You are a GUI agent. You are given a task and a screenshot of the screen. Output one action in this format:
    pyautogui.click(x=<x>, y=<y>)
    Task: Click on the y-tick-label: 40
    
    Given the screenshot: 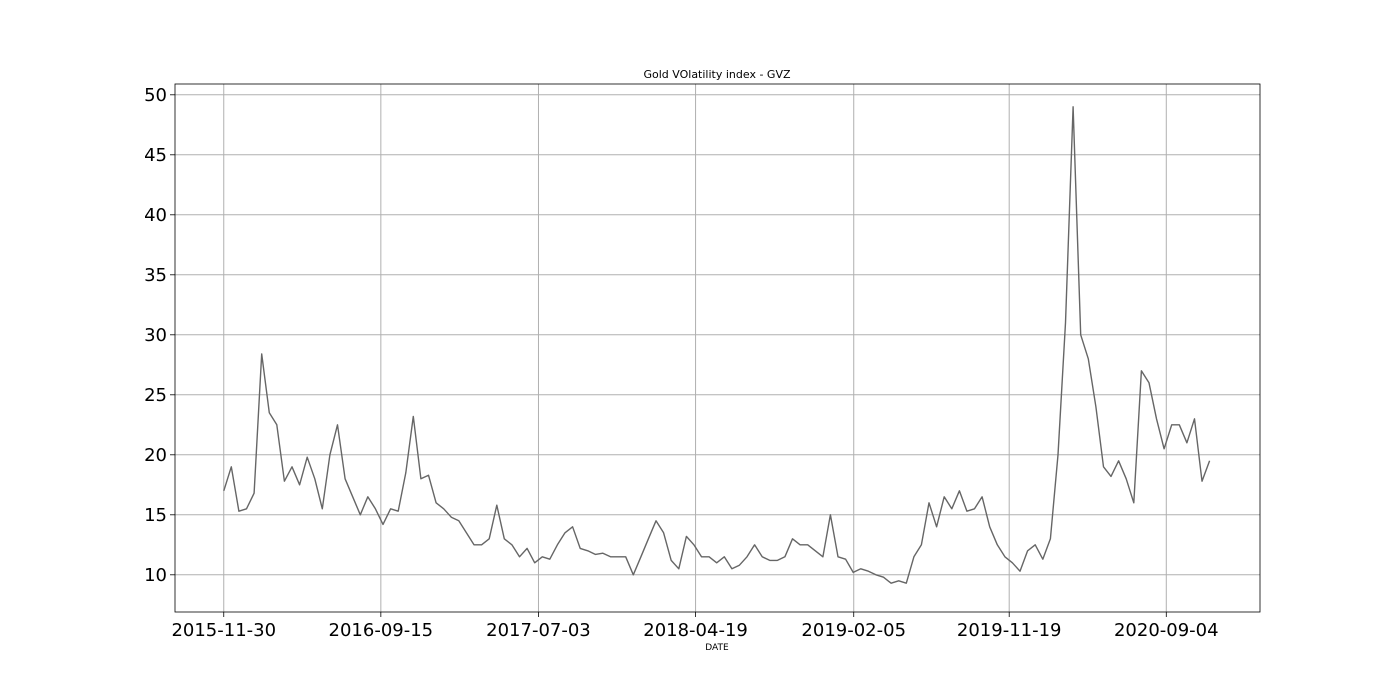 What is the action you would take?
    pyautogui.click(x=155, y=215)
    